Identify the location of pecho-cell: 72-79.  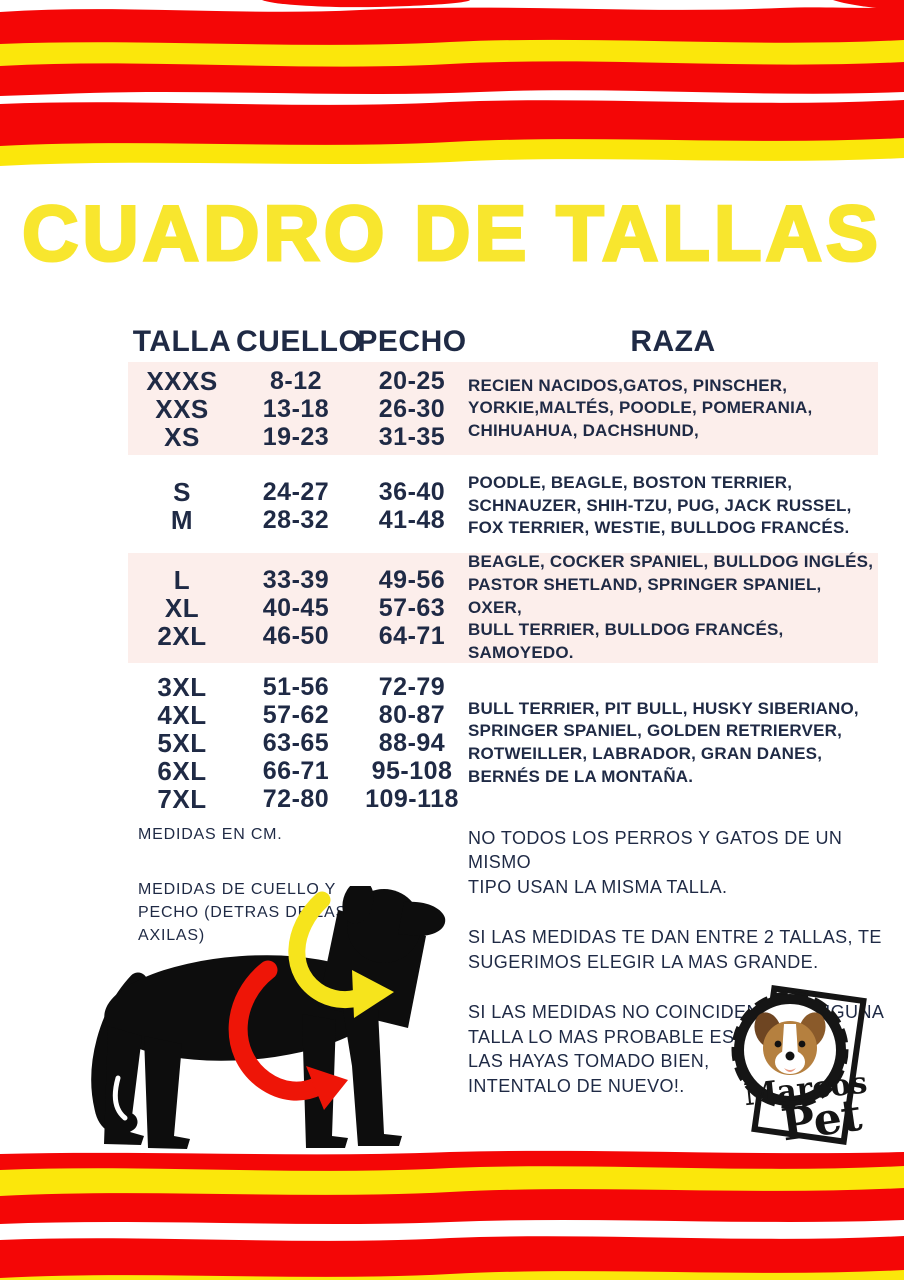
(412, 687).